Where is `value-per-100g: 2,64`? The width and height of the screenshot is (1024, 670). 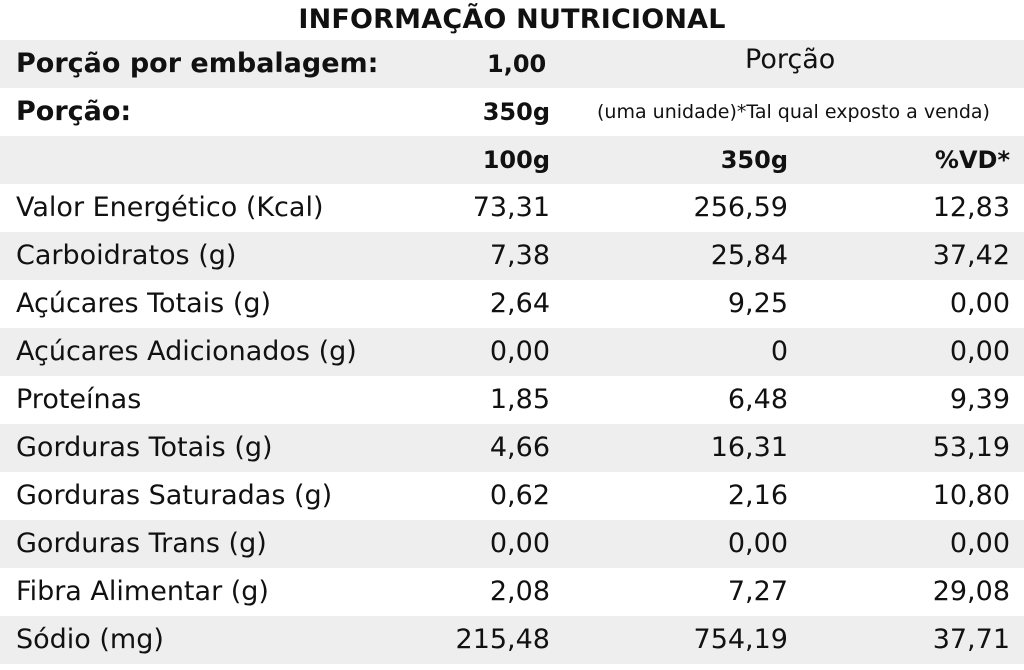 value-per-100g: 2,64 is located at coordinates (519, 303).